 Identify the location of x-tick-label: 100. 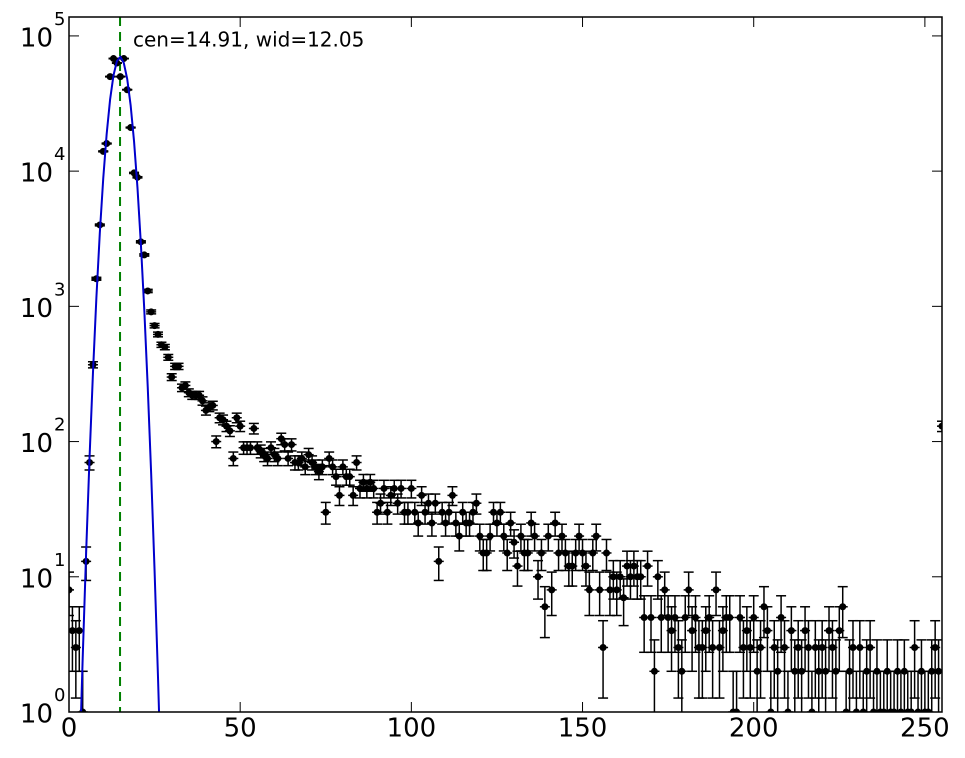
(412, 729).